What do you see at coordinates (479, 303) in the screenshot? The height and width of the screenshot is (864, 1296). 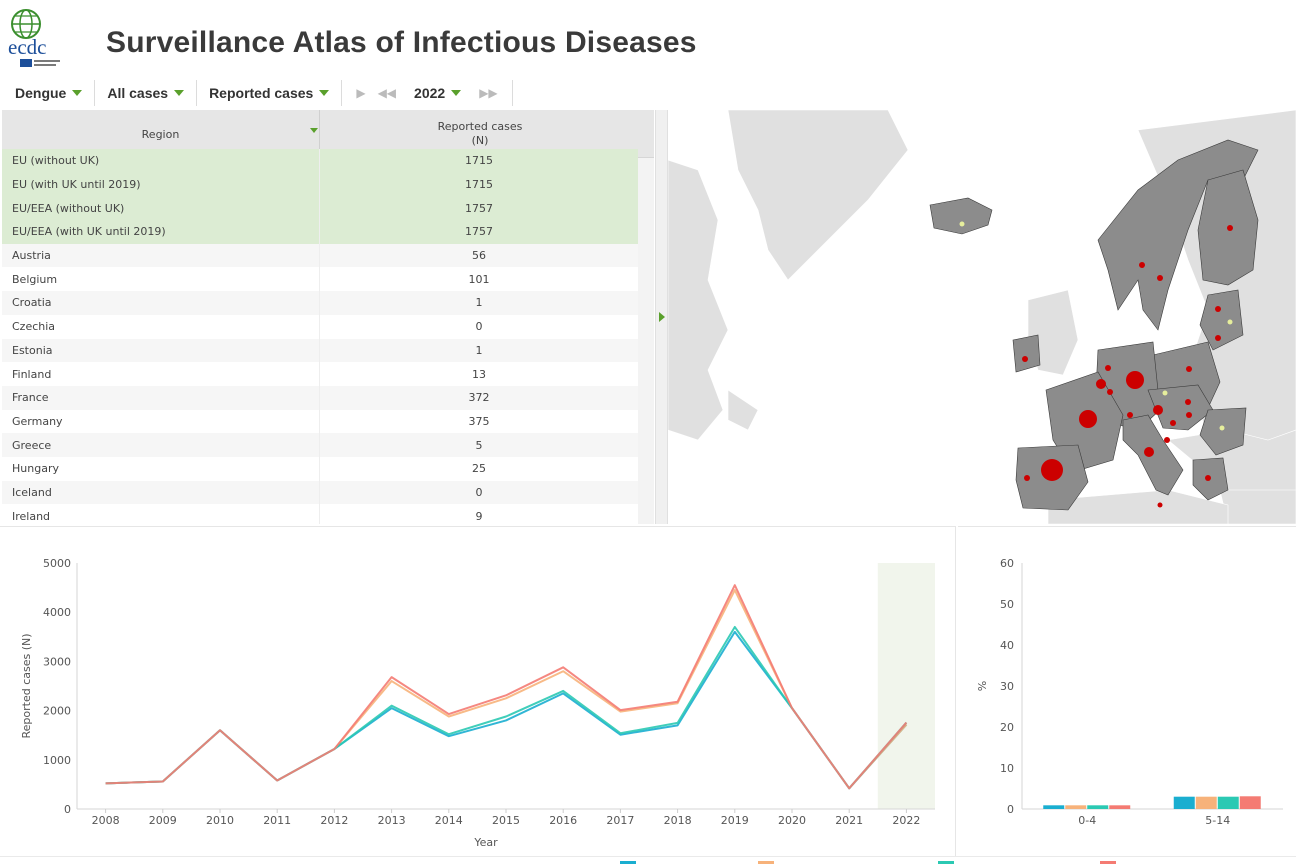 I see `cases-cell: 1` at bounding box center [479, 303].